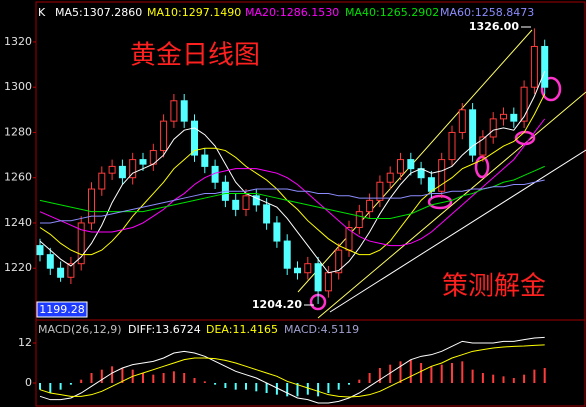  Describe the element at coordinates (392, 12) in the screenshot. I see `legend-entry: MA40:1265.2902` at that location.